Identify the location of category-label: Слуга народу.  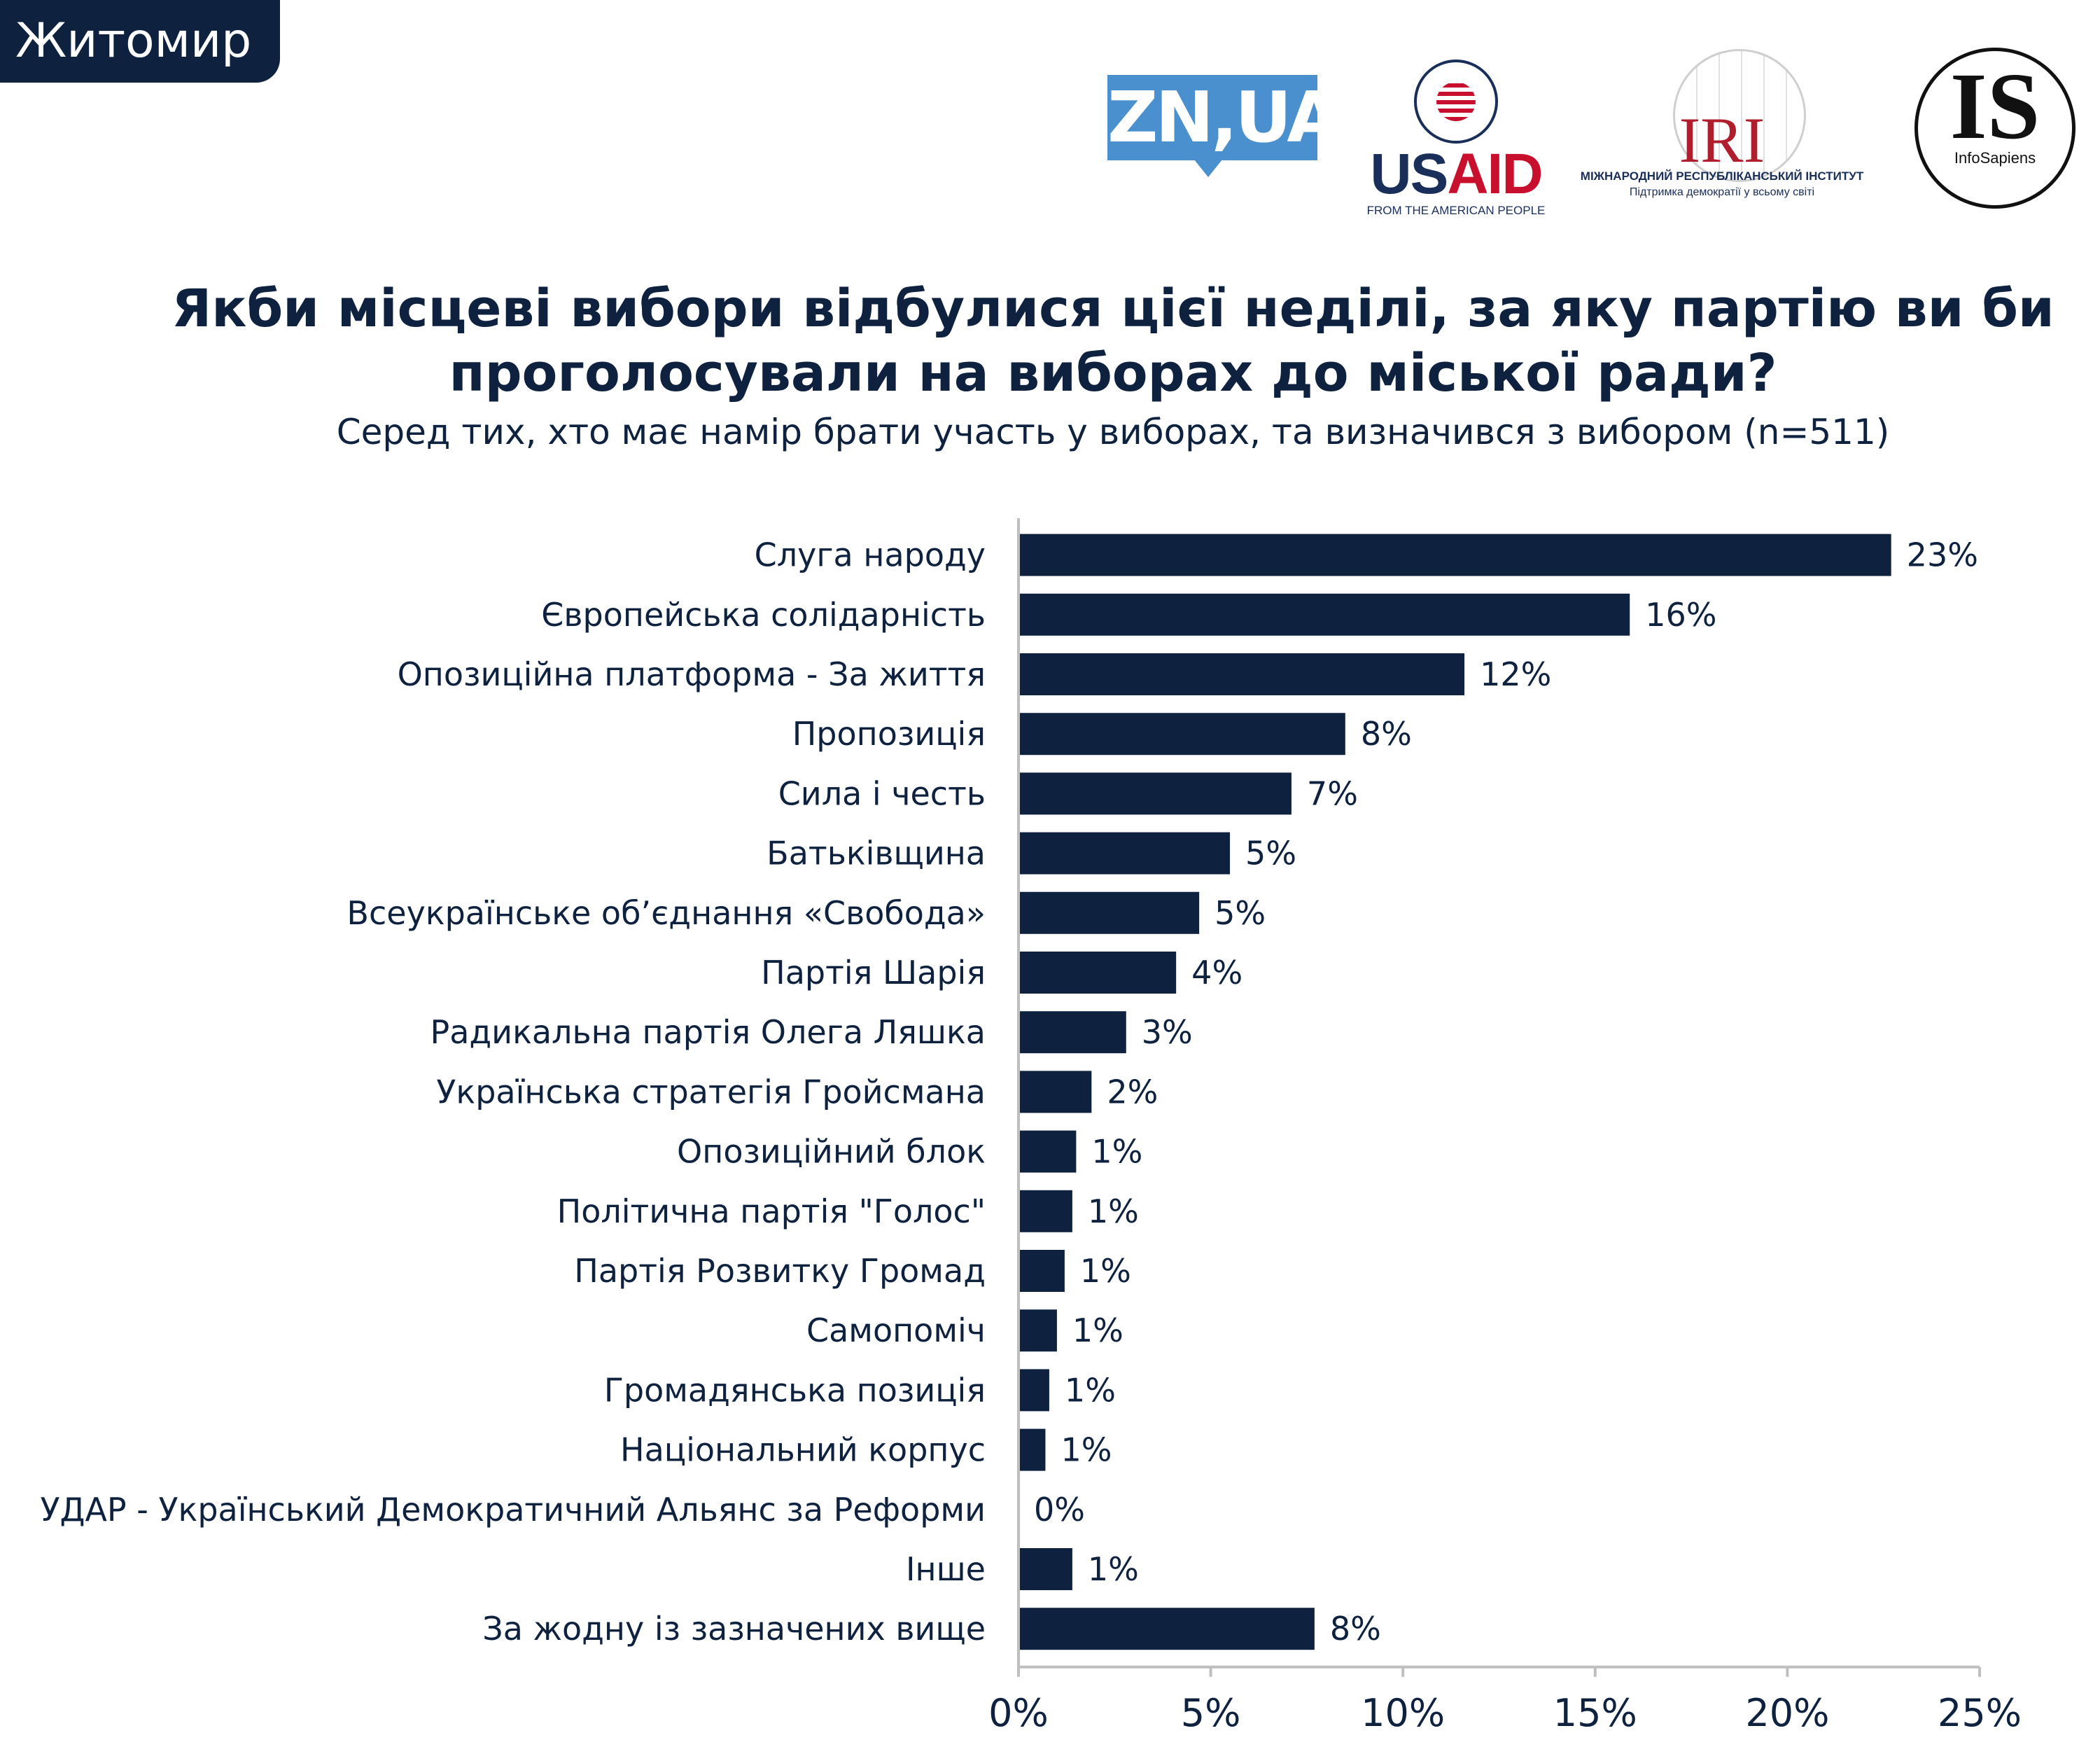
(870, 555).